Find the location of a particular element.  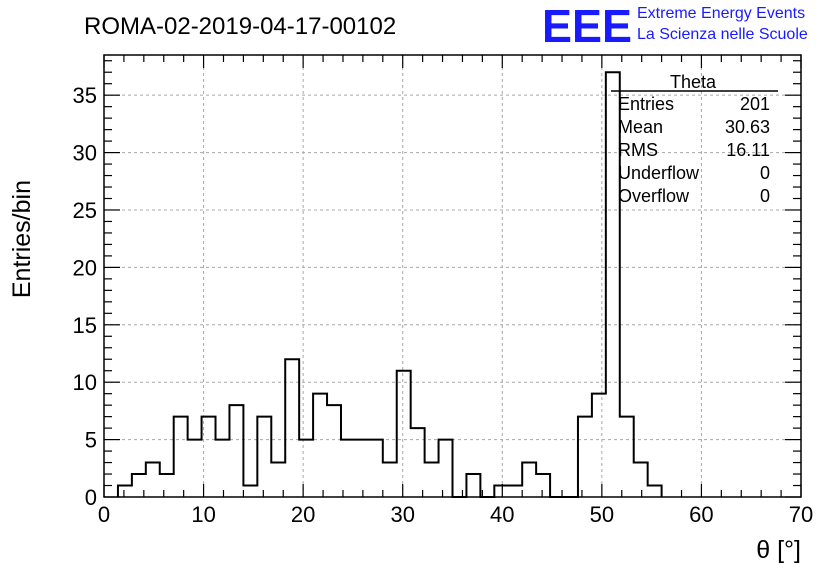

y-tick-label: 5 is located at coordinates (91, 440).